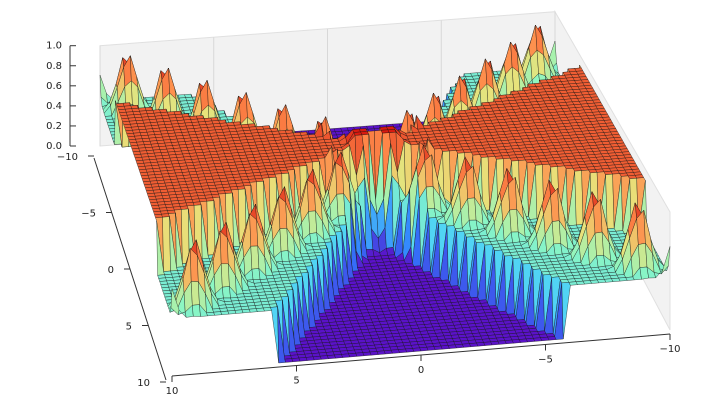 The width and height of the screenshot is (720, 413). What do you see at coordinates (143, 383) in the screenshot?
I see `y-tick-label: 10` at bounding box center [143, 383].